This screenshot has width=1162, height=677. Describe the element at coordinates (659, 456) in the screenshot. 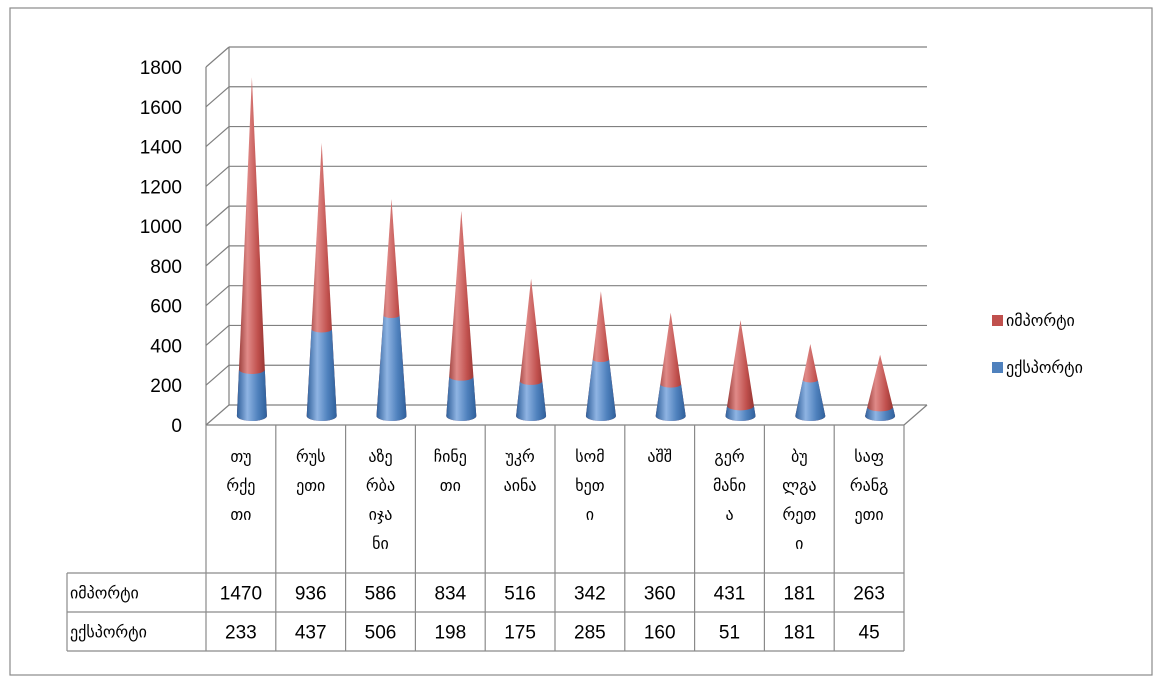

I see `category-label: აშშ` at that location.